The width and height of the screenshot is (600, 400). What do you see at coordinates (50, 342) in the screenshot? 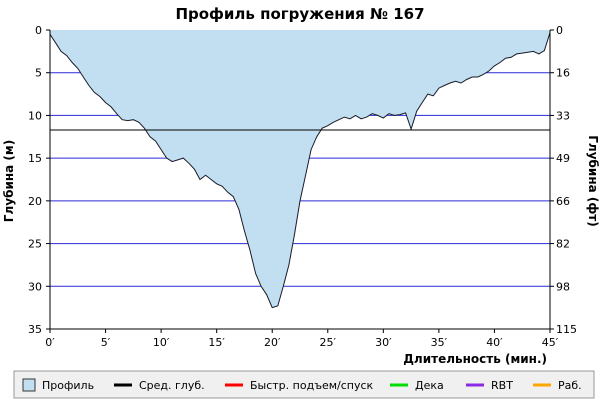
I see `x-tick-label: 0′` at bounding box center [50, 342].